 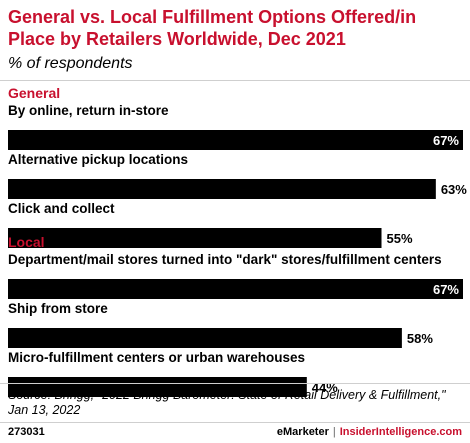 I want to click on chart-id: 273031, so click(x=26, y=432).